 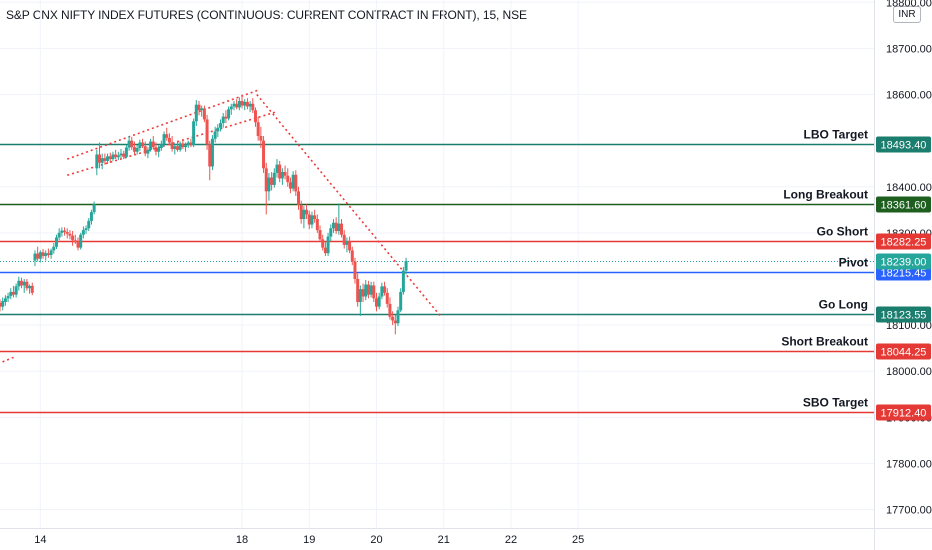 What do you see at coordinates (907, 14) in the screenshot?
I see `currency-badge: INR` at bounding box center [907, 14].